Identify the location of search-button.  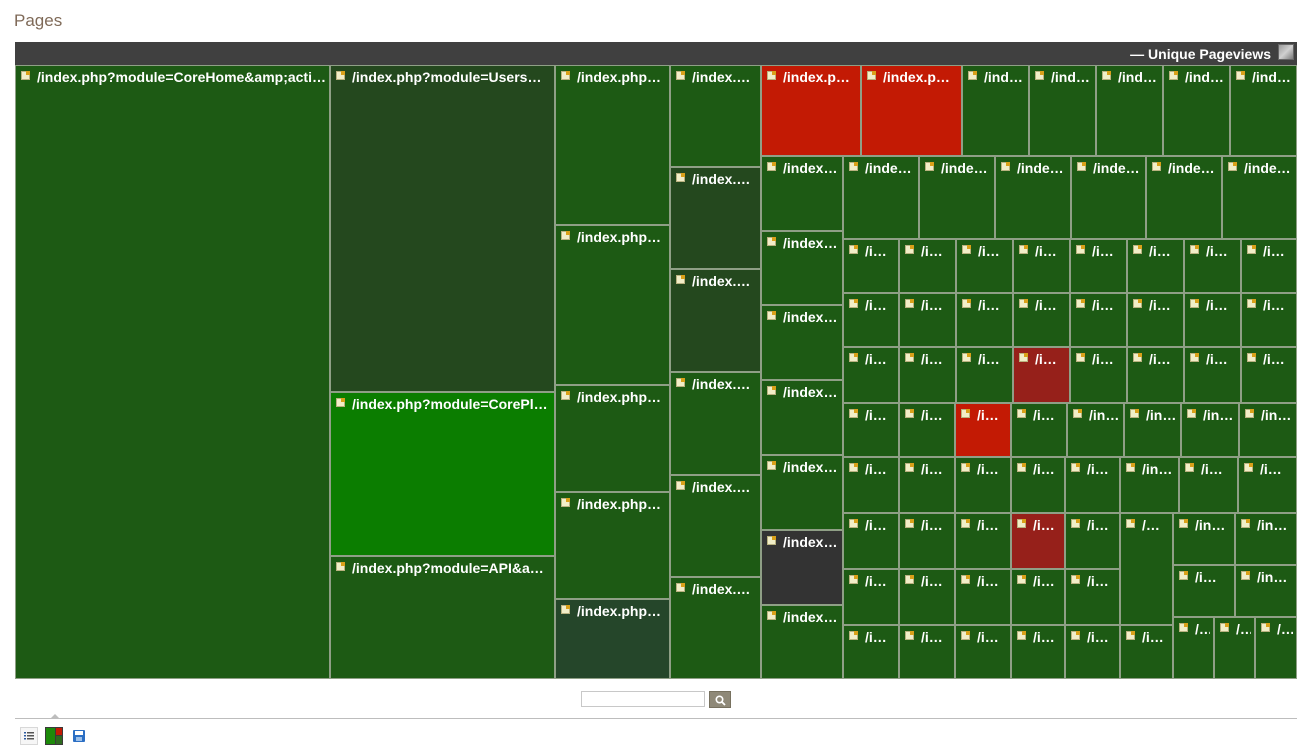
(720, 699).